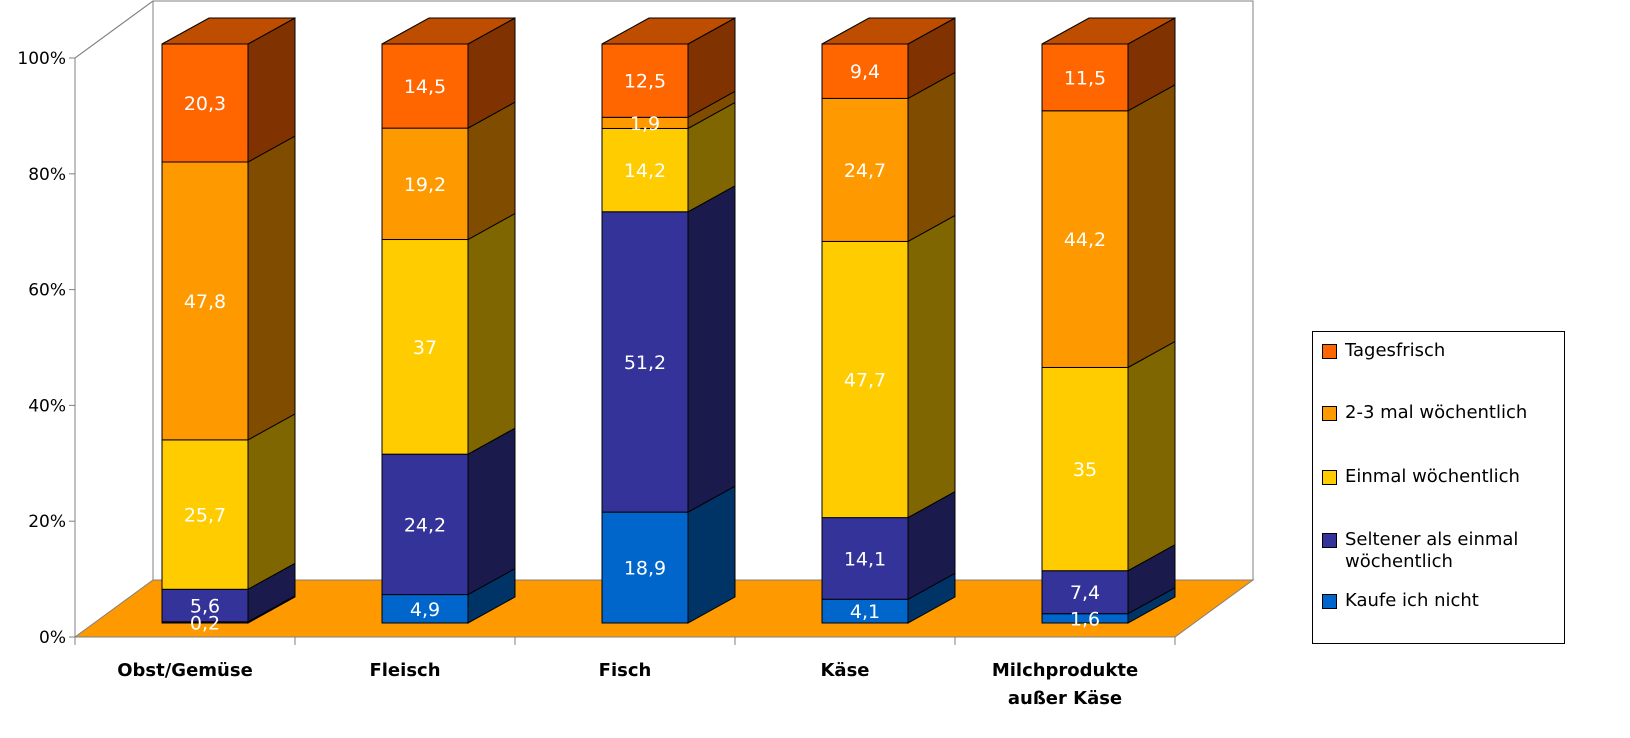 The image size is (1630, 738). What do you see at coordinates (114, 29) in the screenshot?
I see `y-axis-top-edge` at bounding box center [114, 29].